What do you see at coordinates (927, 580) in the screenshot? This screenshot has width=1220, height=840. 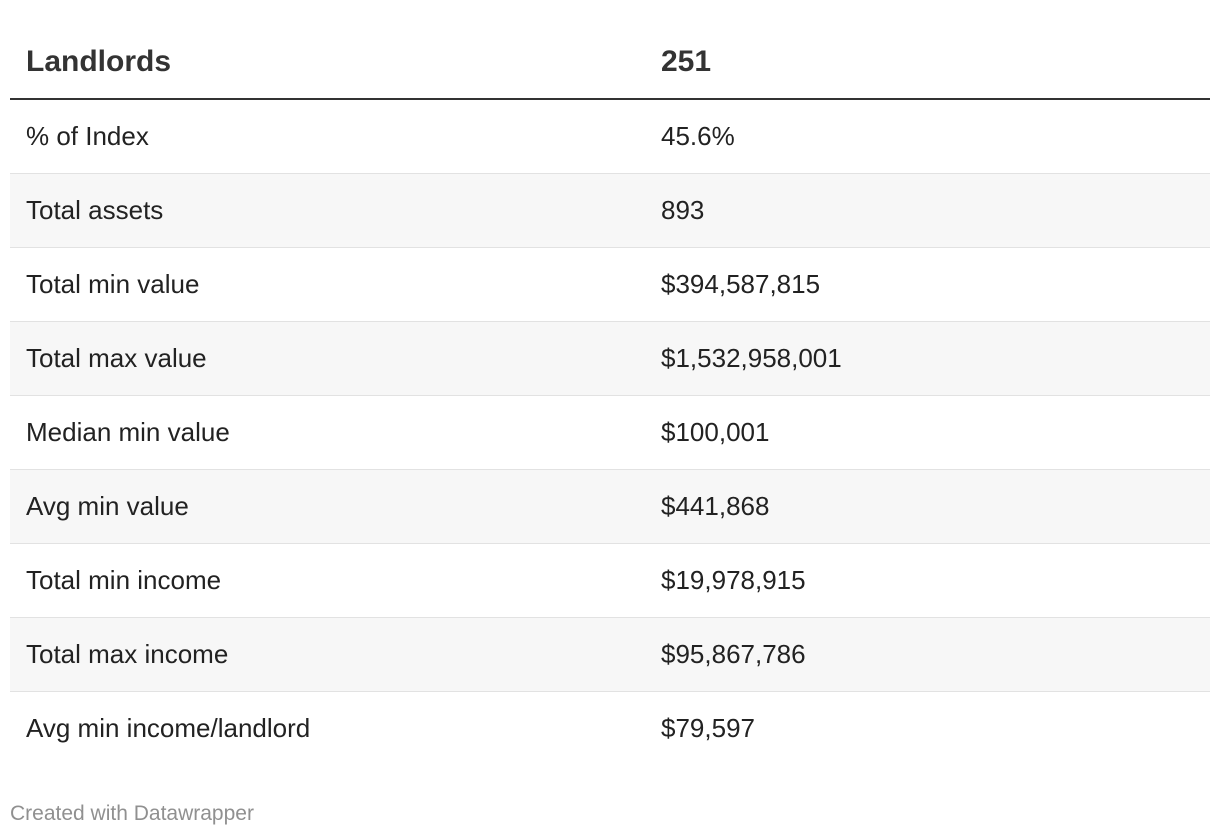 I see `row-value: $19,978,915` at bounding box center [927, 580].